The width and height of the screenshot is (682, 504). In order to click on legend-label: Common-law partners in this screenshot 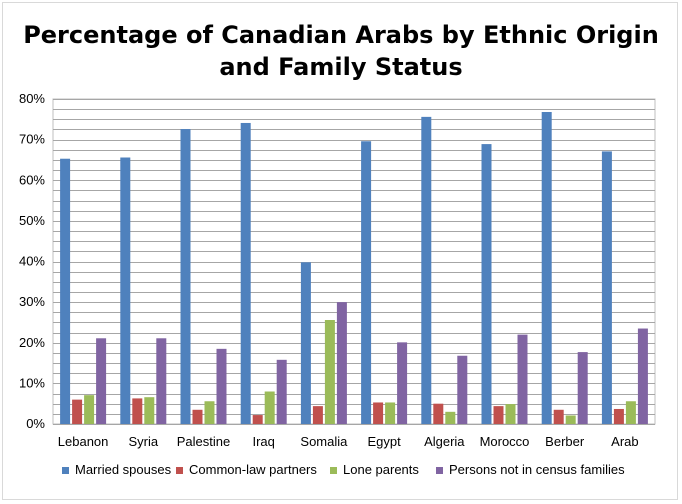, I will do `click(253, 469)`.